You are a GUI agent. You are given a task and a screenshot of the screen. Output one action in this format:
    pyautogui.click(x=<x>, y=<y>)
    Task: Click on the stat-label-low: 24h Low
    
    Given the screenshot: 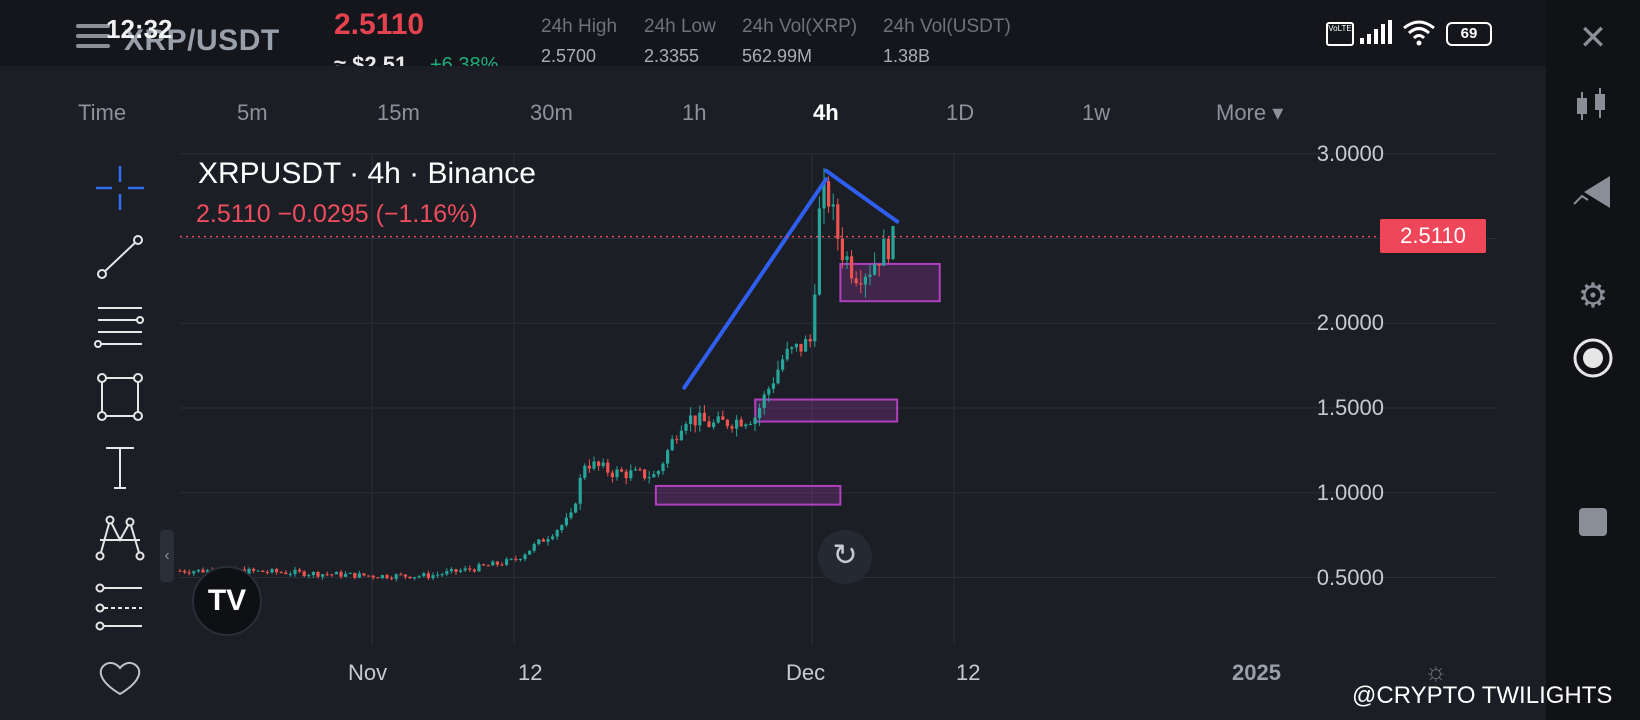 What is the action you would take?
    pyautogui.click(x=680, y=26)
    